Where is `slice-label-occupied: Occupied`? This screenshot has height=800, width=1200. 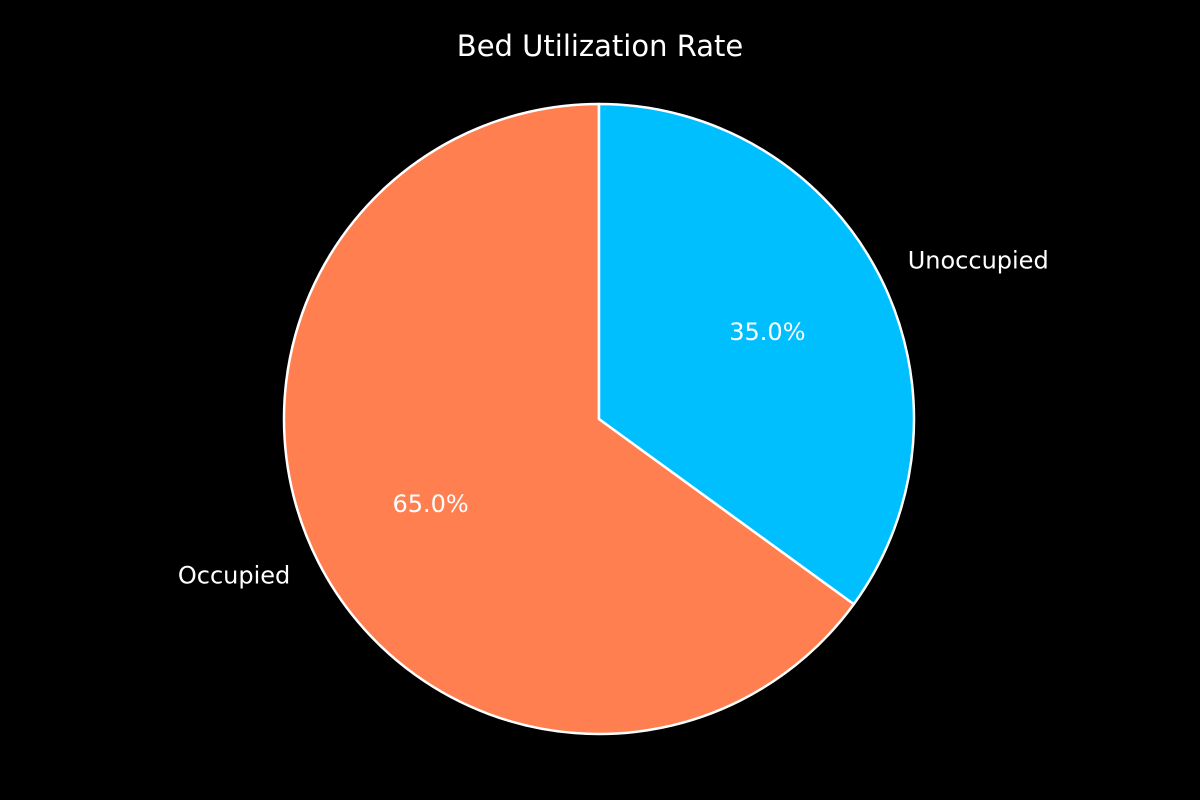 slice-label-occupied: Occupied is located at coordinates (234, 575).